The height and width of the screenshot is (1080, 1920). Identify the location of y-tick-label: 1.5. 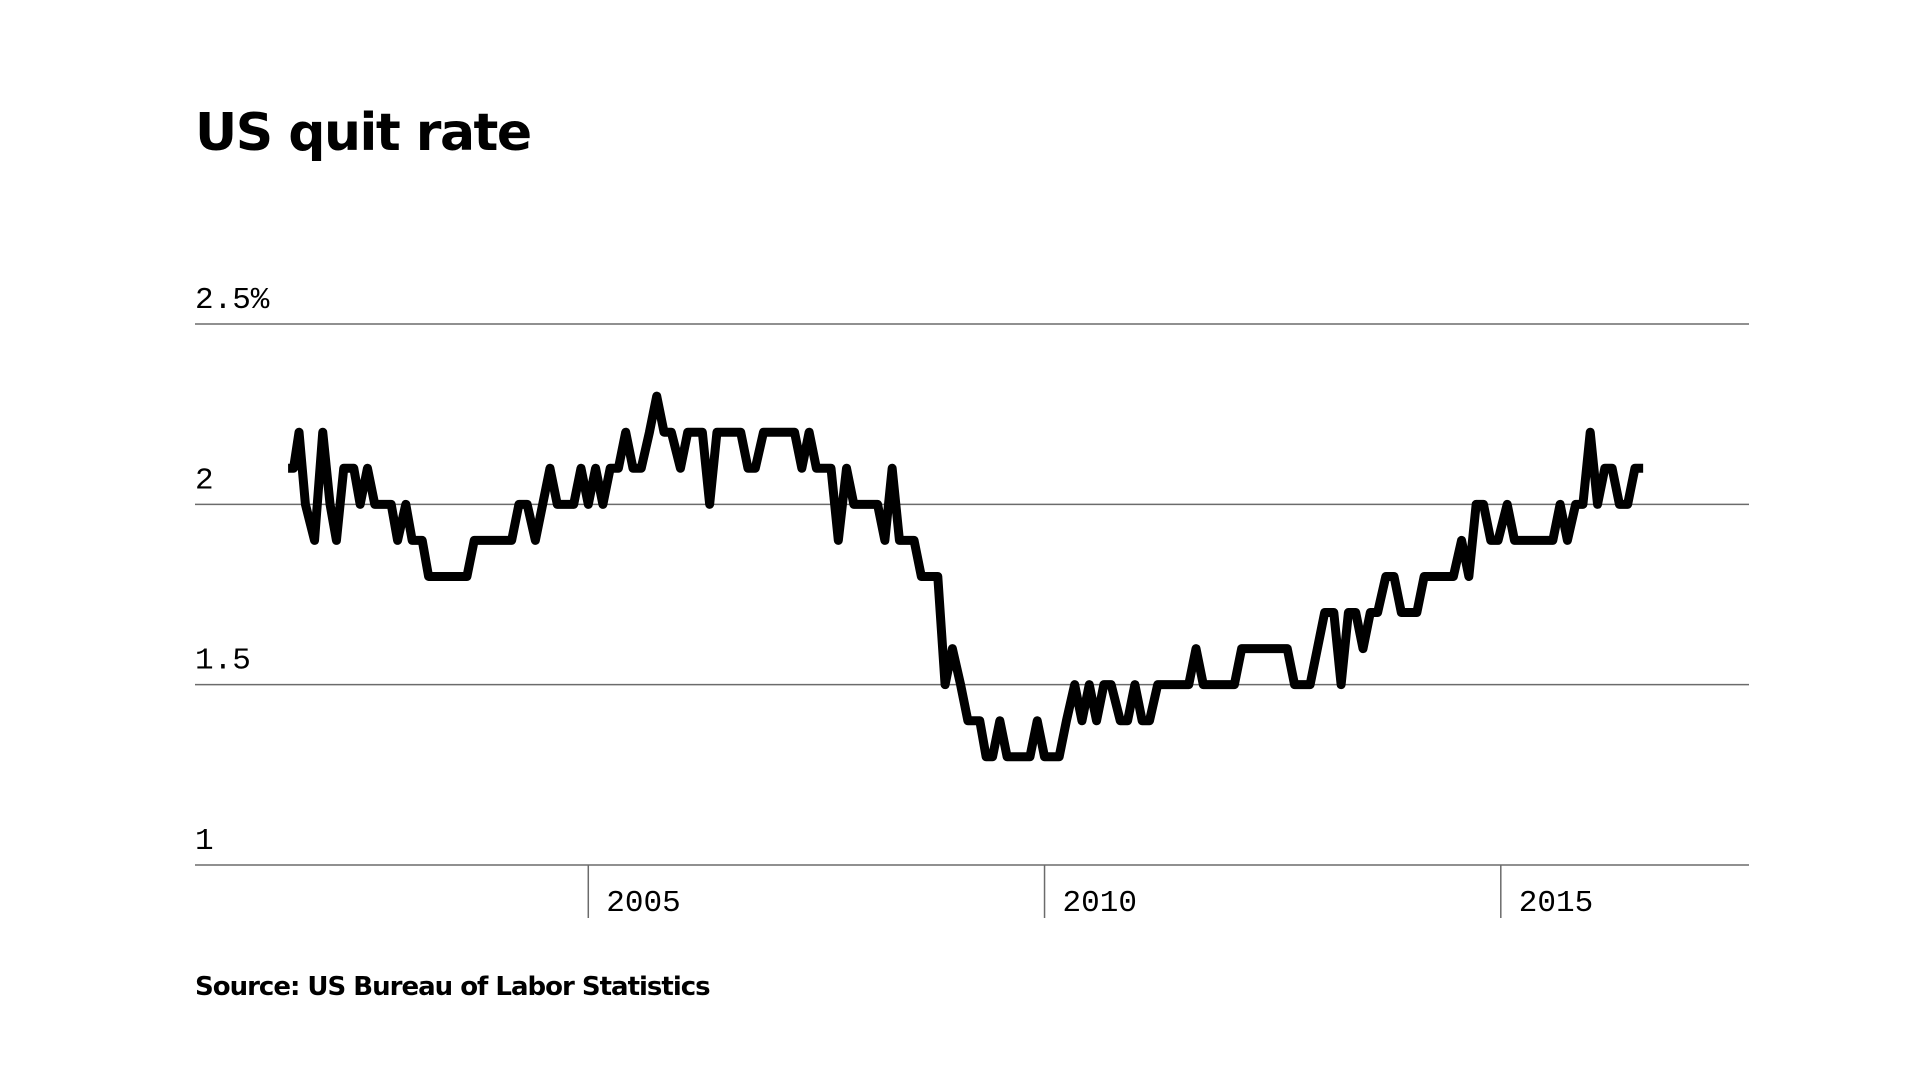
(223, 661).